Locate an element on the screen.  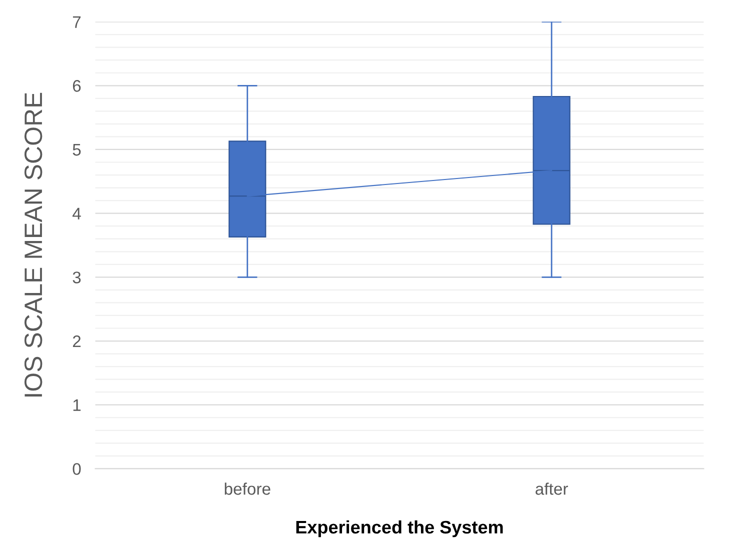
y-tick-label: 4 is located at coordinates (76, 214).